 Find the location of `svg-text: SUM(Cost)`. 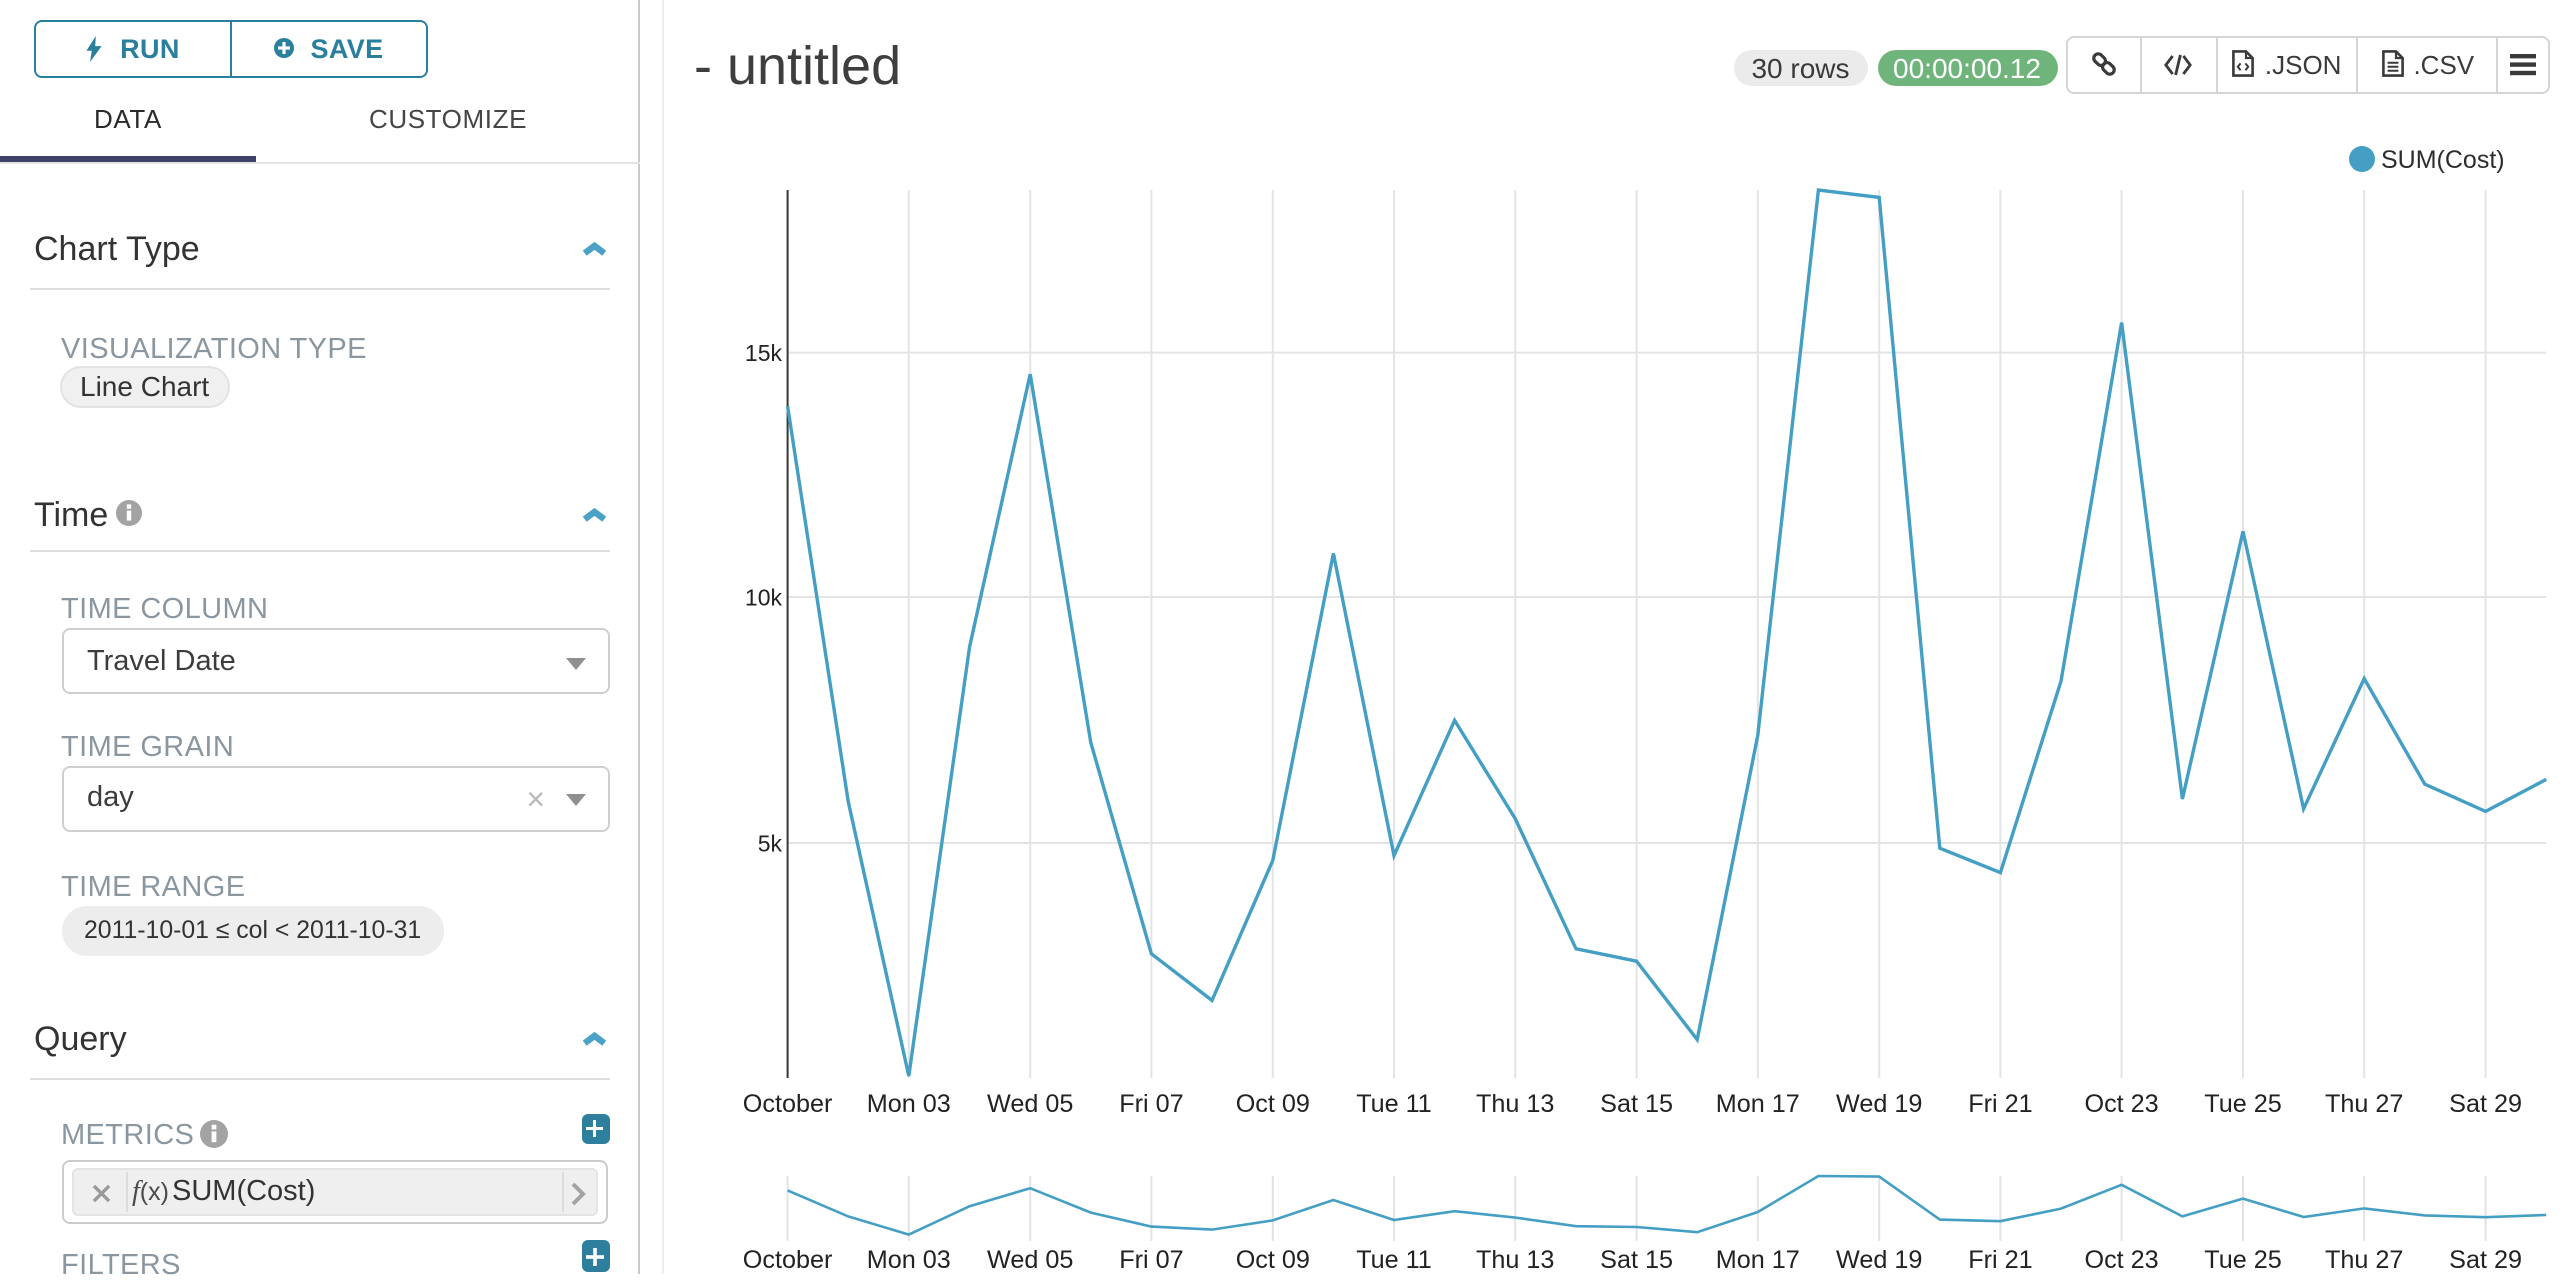

svg-text: SUM(Cost) is located at coordinates (2443, 160).